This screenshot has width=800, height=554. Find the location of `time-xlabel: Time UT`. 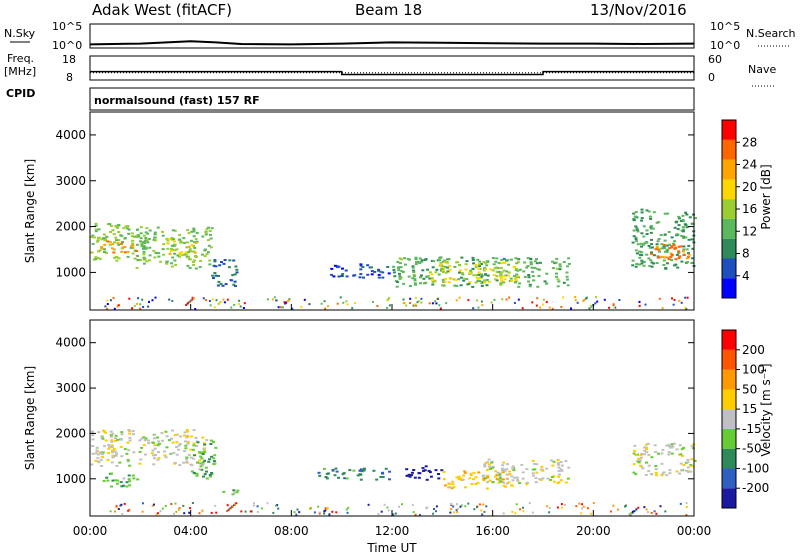

time-xlabel: Time UT is located at coordinates (391, 547).